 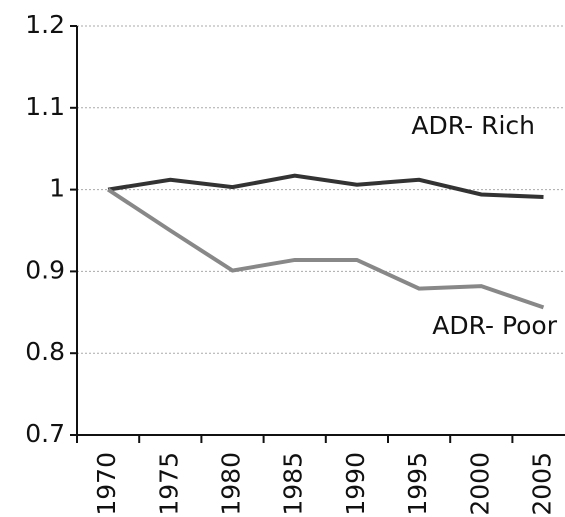 What do you see at coordinates (45, 24) in the screenshot?
I see `y-tick-label: 1.2` at bounding box center [45, 24].